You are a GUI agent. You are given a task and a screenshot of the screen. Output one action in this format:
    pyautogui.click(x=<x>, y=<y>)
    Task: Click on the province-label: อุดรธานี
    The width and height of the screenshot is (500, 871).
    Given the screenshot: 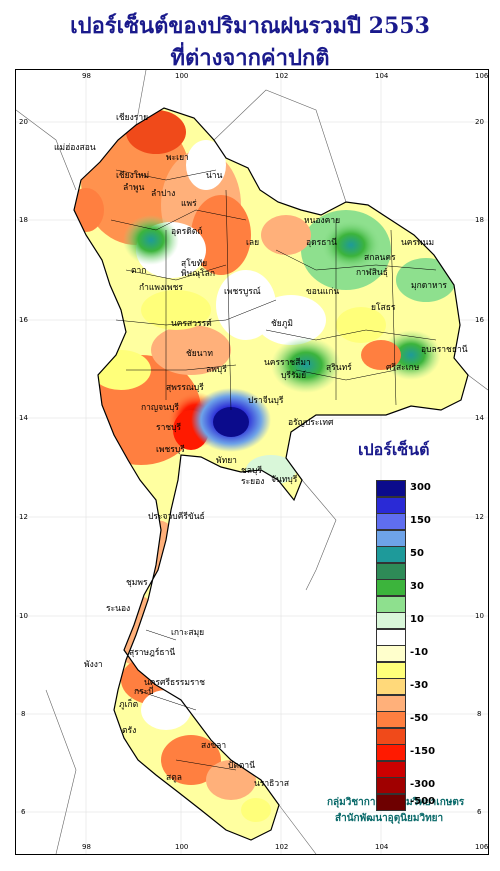 What is the action you would take?
    pyautogui.click(x=321, y=243)
    